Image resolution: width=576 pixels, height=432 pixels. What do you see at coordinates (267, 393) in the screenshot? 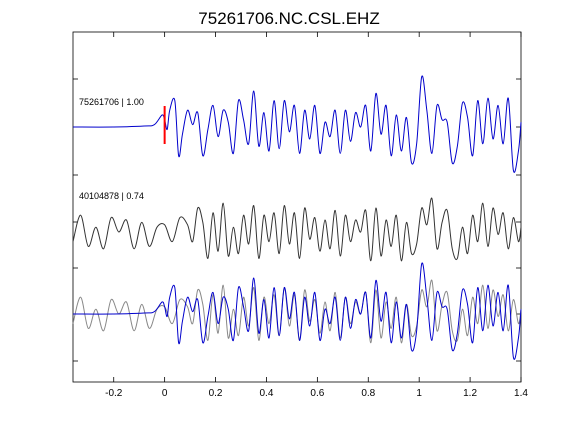
I see `x-tick-label: 0.4` at bounding box center [267, 393].